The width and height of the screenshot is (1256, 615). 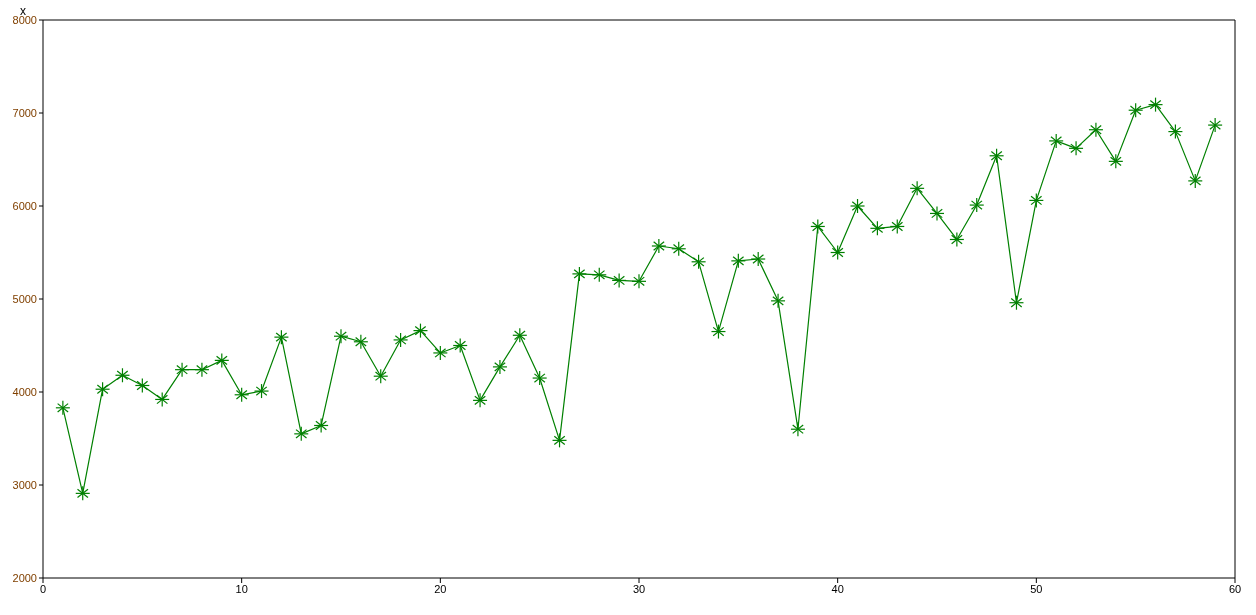 I want to click on y-tick-label: 4000, so click(x=24, y=391).